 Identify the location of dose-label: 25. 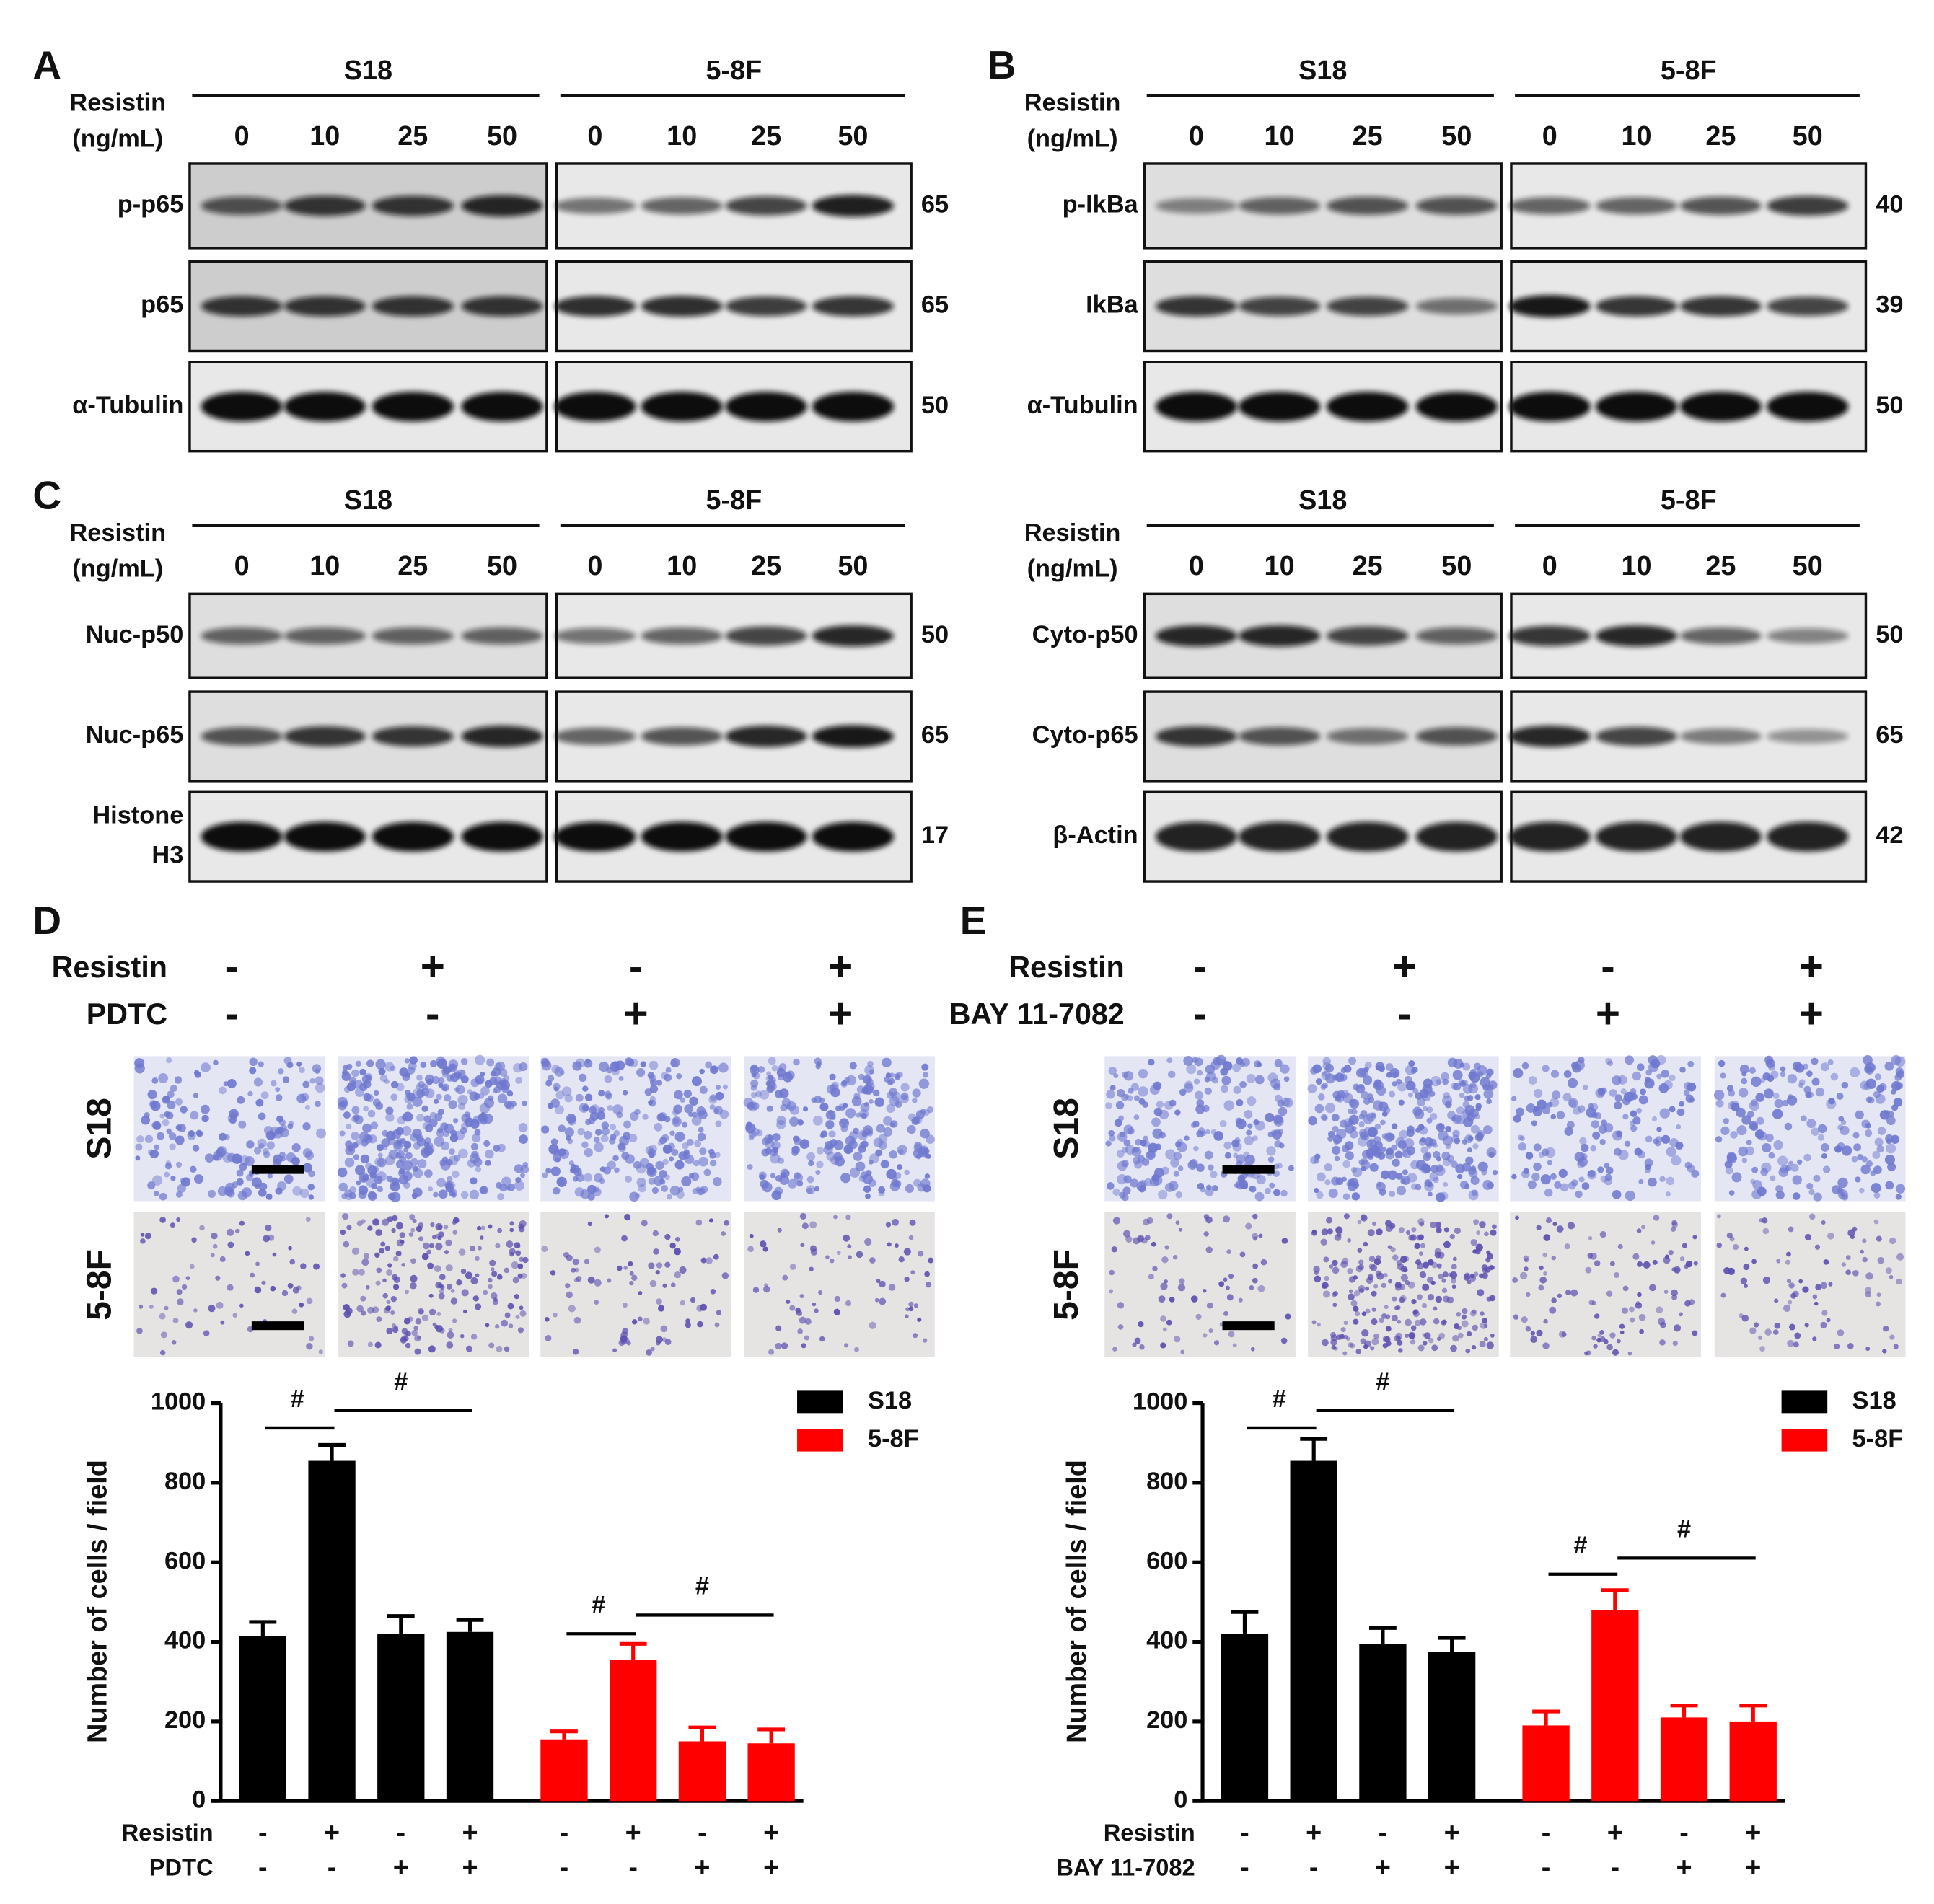
(412, 566).